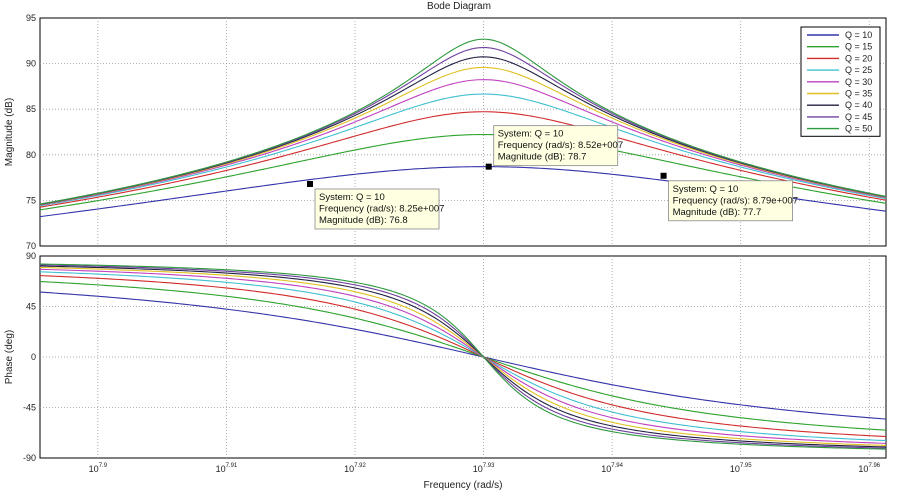  Describe the element at coordinates (560, 145) in the screenshot. I see `datatip-text: Frequency (rad/s): 8.52e+007` at that location.